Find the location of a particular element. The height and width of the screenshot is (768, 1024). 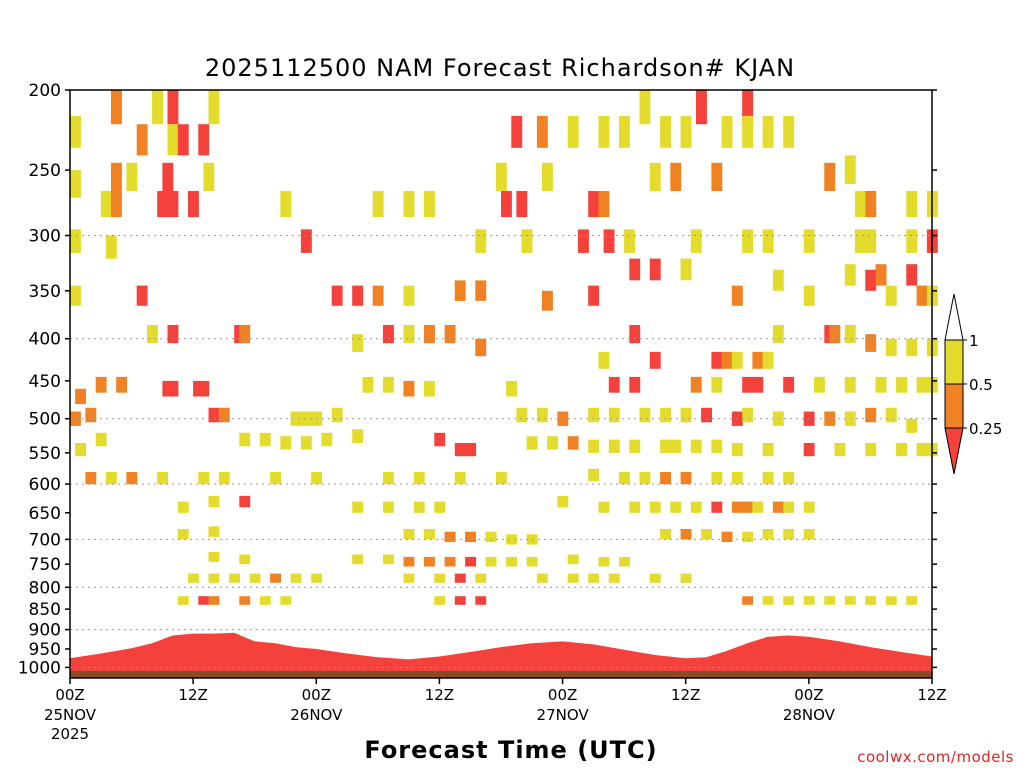

y-tick-label: 950 is located at coordinates (45, 650).